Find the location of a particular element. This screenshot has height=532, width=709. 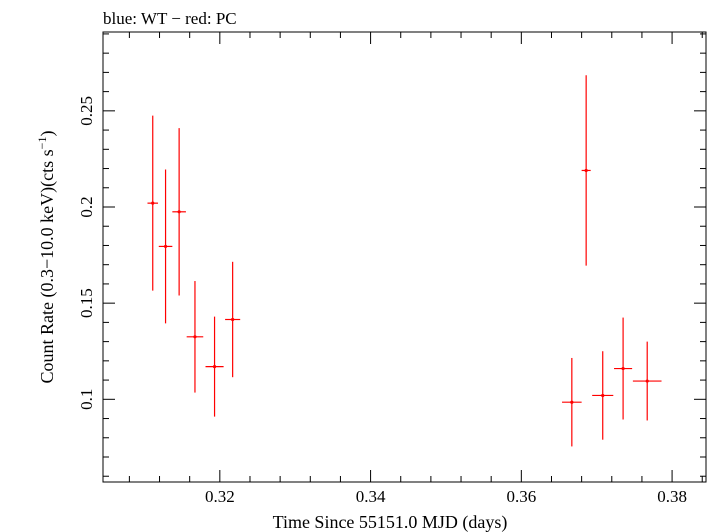

x-tick-label: 0.36 is located at coordinates (521, 496).